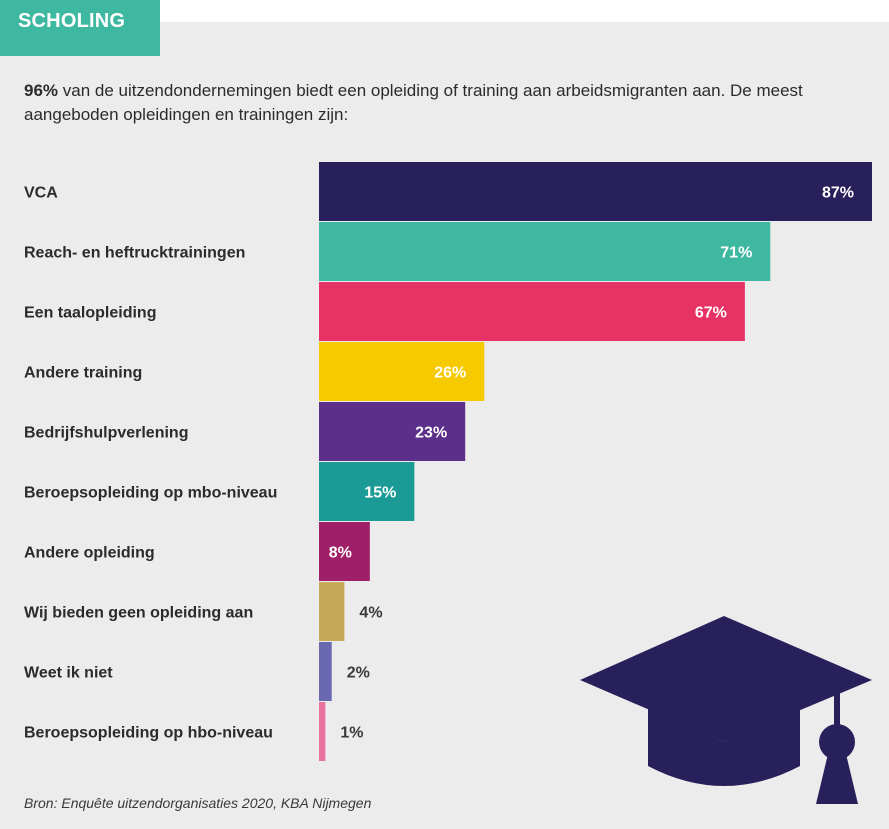 This screenshot has width=889, height=829. Describe the element at coordinates (358, 673) in the screenshot. I see `value-label: 2%` at that location.